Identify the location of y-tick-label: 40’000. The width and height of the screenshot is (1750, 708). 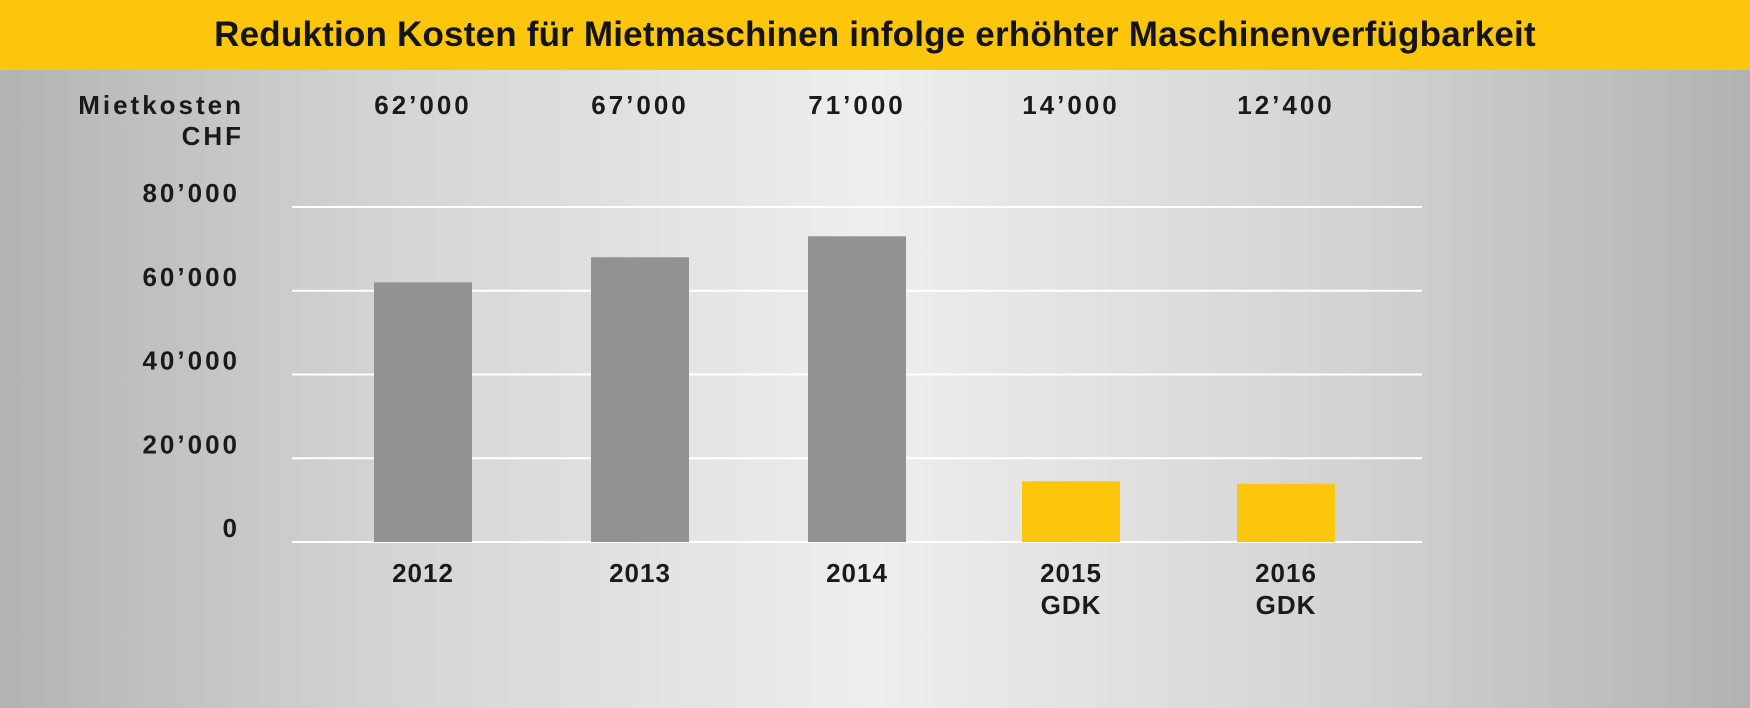
(191, 361).